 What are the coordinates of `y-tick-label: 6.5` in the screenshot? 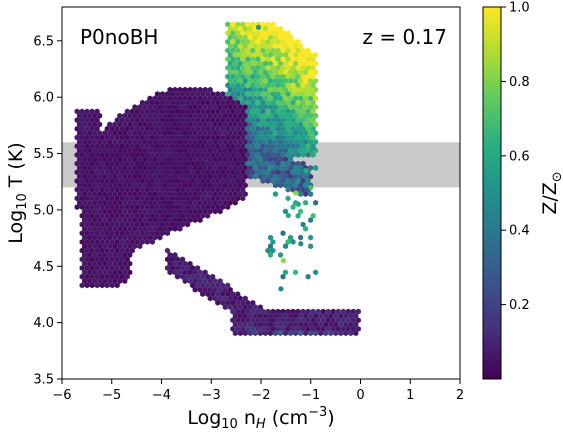 It's located at (43, 41).